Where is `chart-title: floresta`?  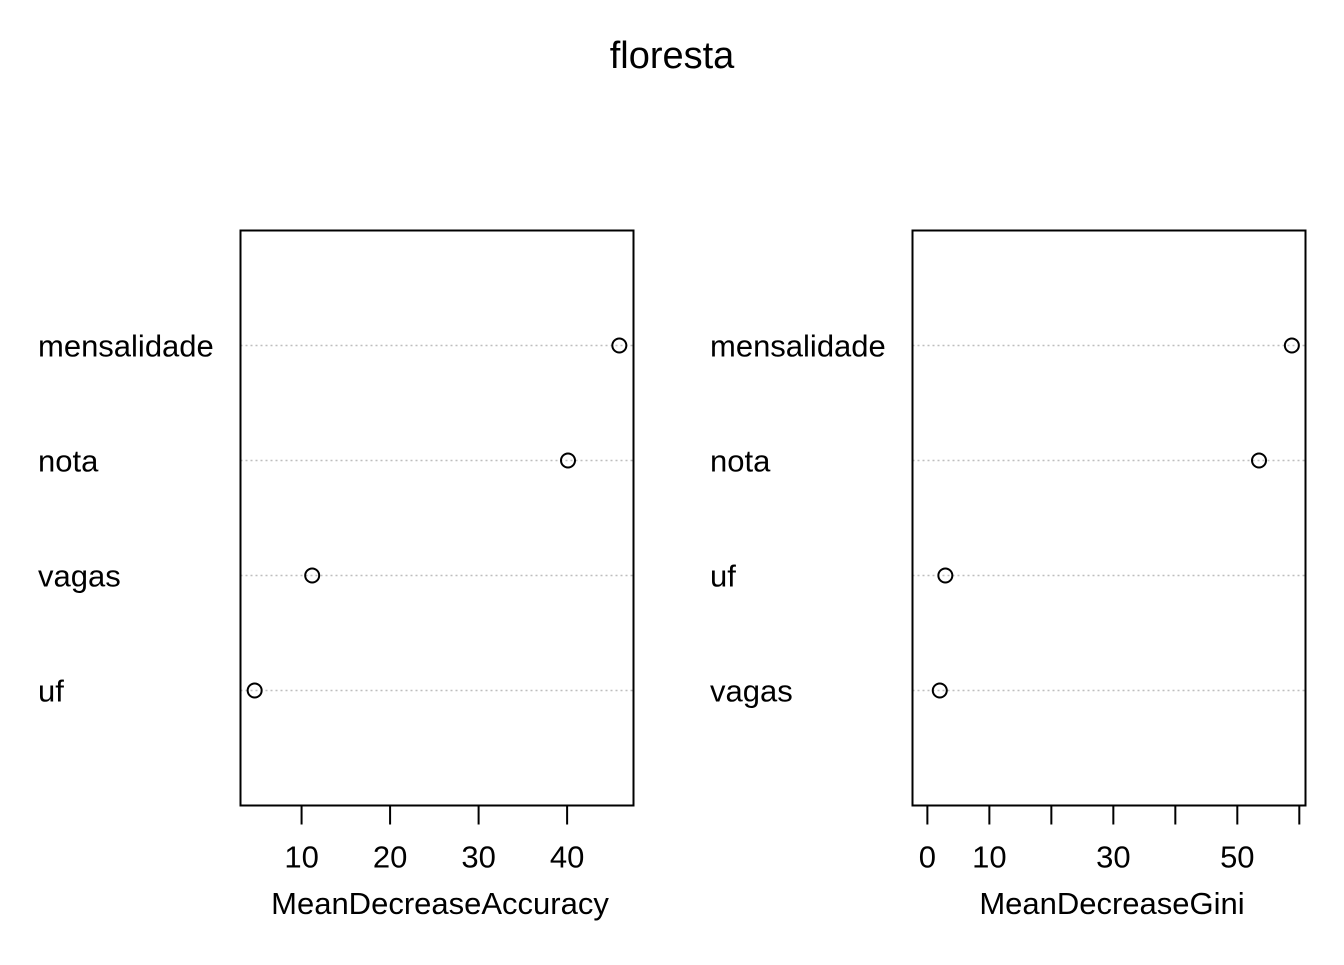 chart-title: floresta is located at coordinates (672, 56).